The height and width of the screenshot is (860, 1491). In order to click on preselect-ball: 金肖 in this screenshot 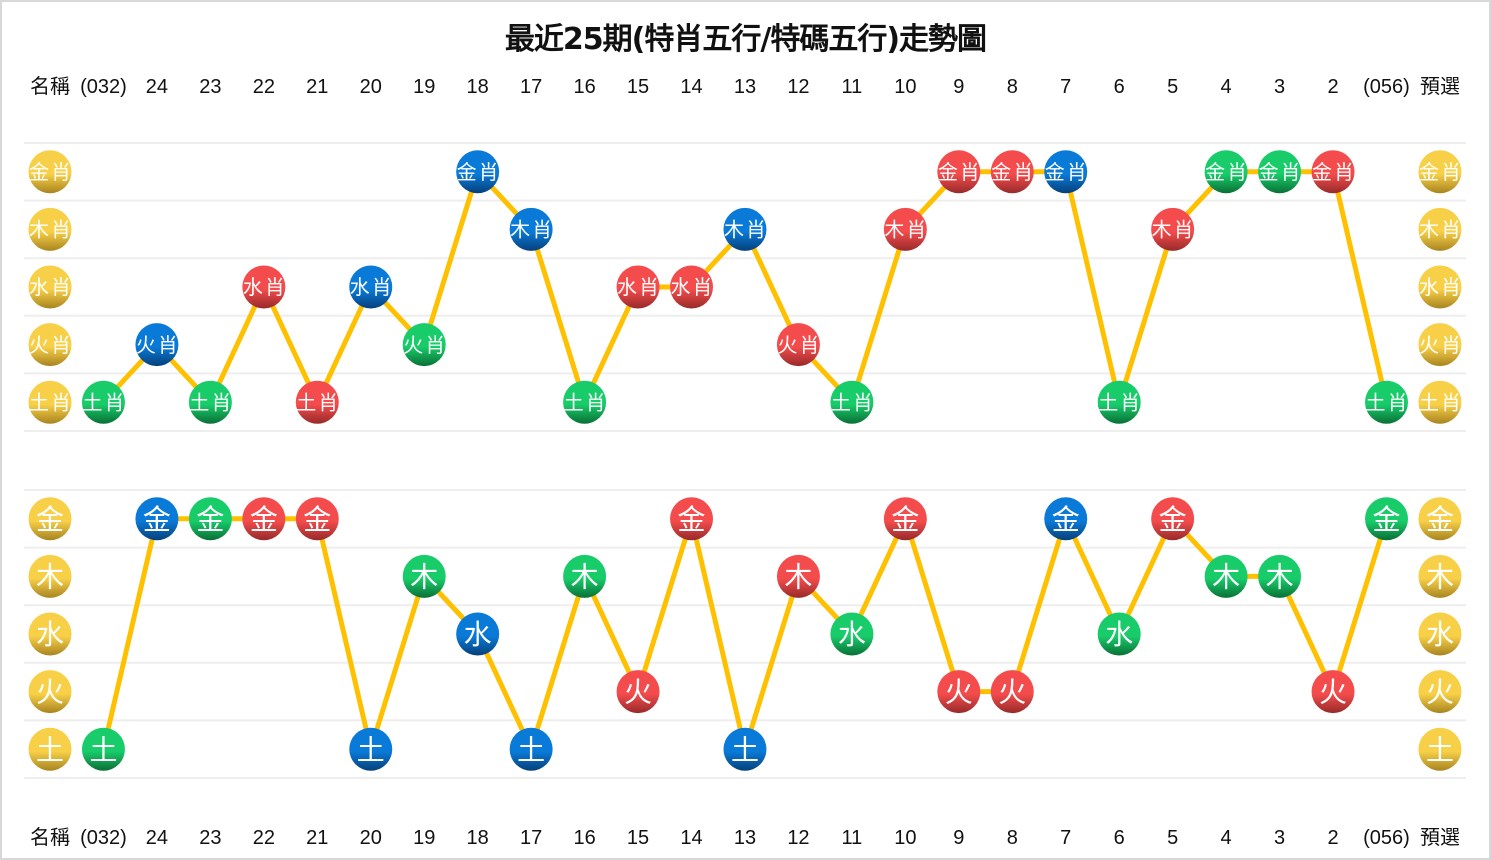, I will do `click(1440, 172)`.